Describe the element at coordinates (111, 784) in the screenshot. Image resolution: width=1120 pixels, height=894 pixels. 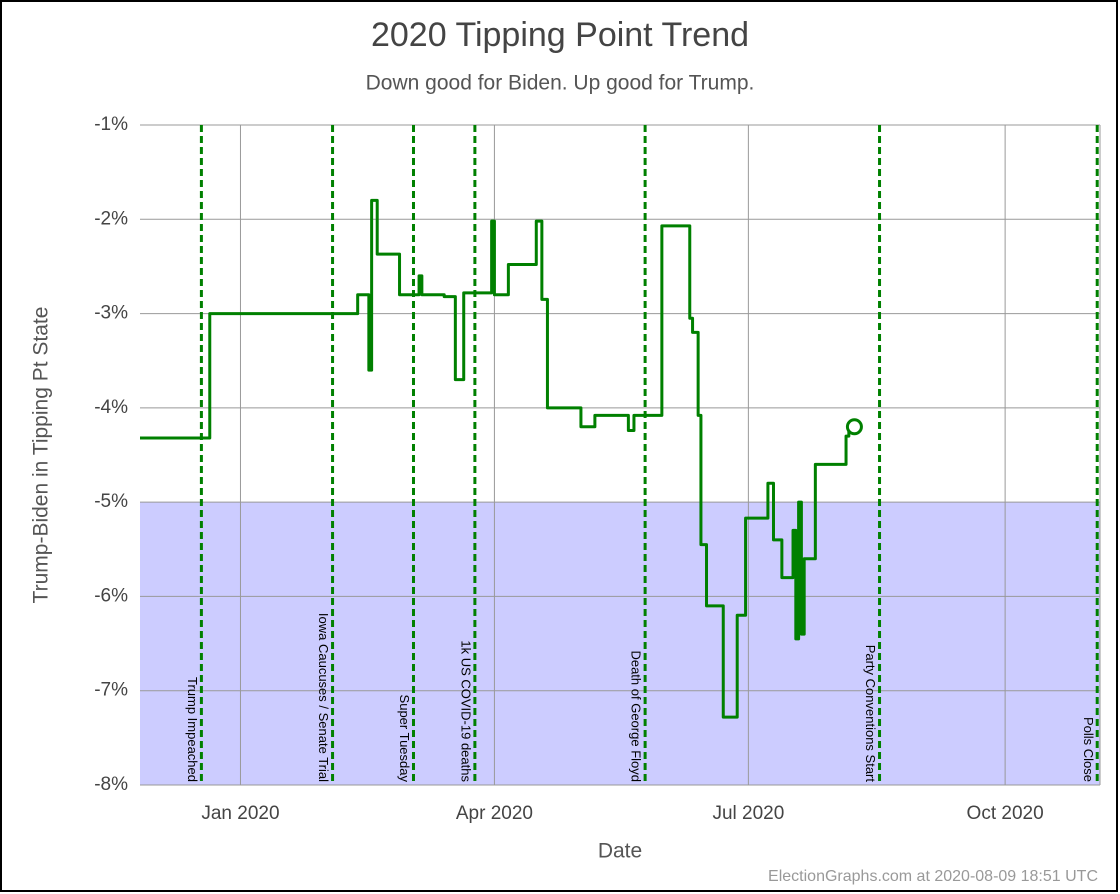
I see `y-tick-label: -8%` at that location.